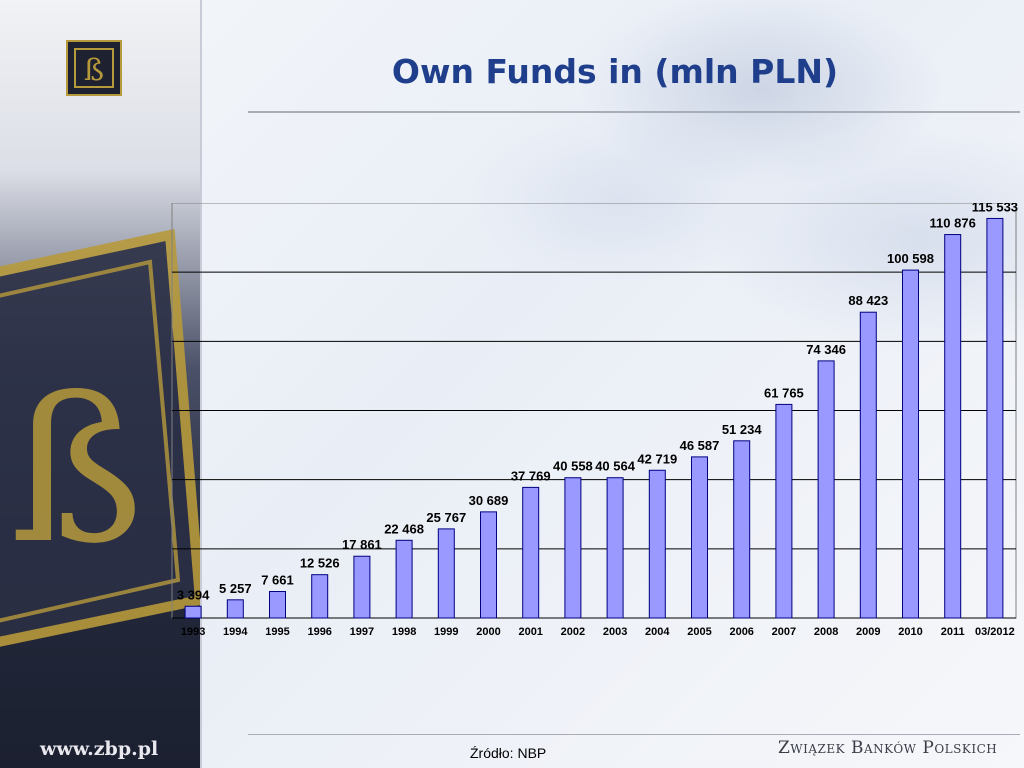  Describe the element at coordinates (615, 466) in the screenshot. I see `data-label: 40 564` at that location.